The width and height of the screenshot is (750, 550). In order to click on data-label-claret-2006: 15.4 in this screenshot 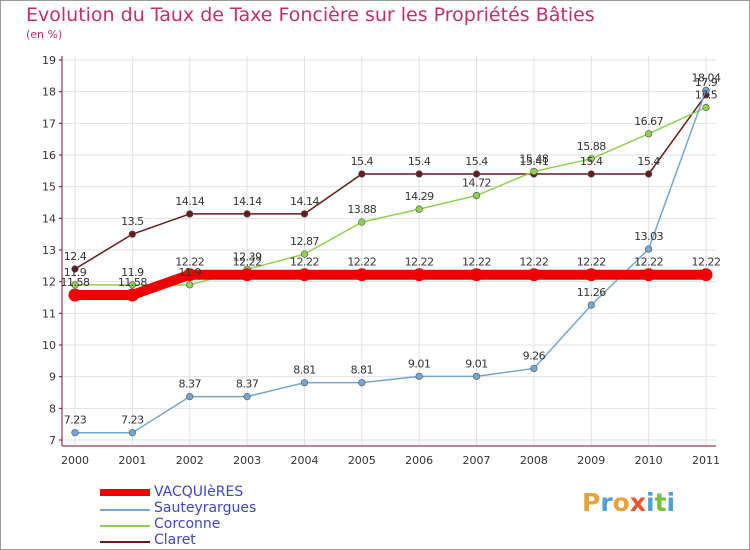, I will do `click(419, 161)`.